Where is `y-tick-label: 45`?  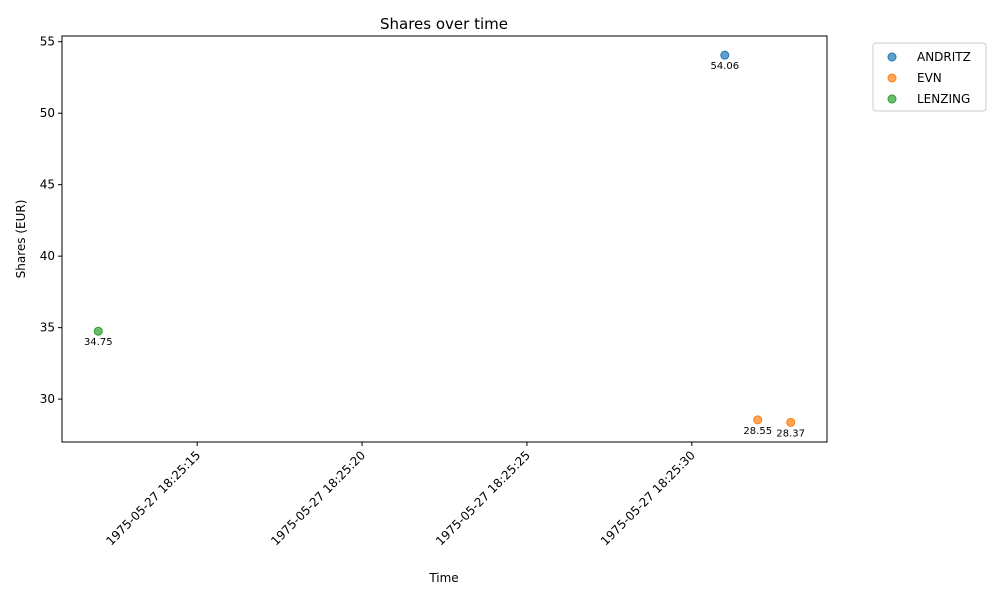 y-tick-label: 45 is located at coordinates (47, 185).